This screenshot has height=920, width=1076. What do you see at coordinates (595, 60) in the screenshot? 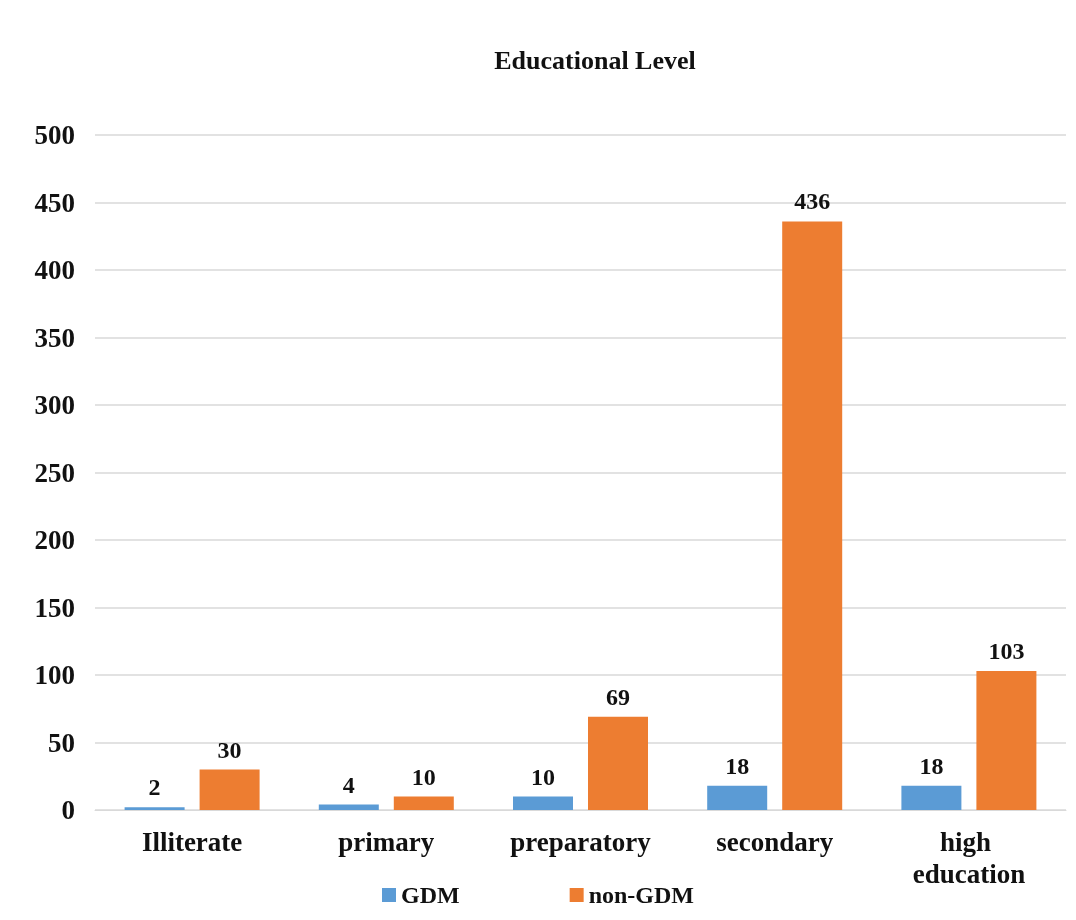
I see `chart-title: Educational Level` at bounding box center [595, 60].